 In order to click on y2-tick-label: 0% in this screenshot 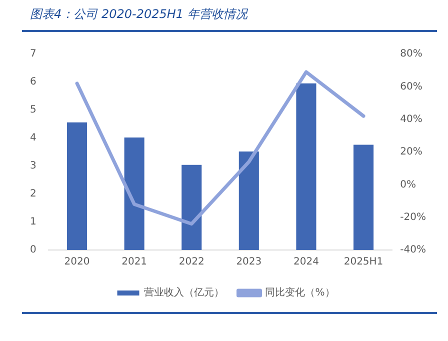, I will do `click(408, 184)`.